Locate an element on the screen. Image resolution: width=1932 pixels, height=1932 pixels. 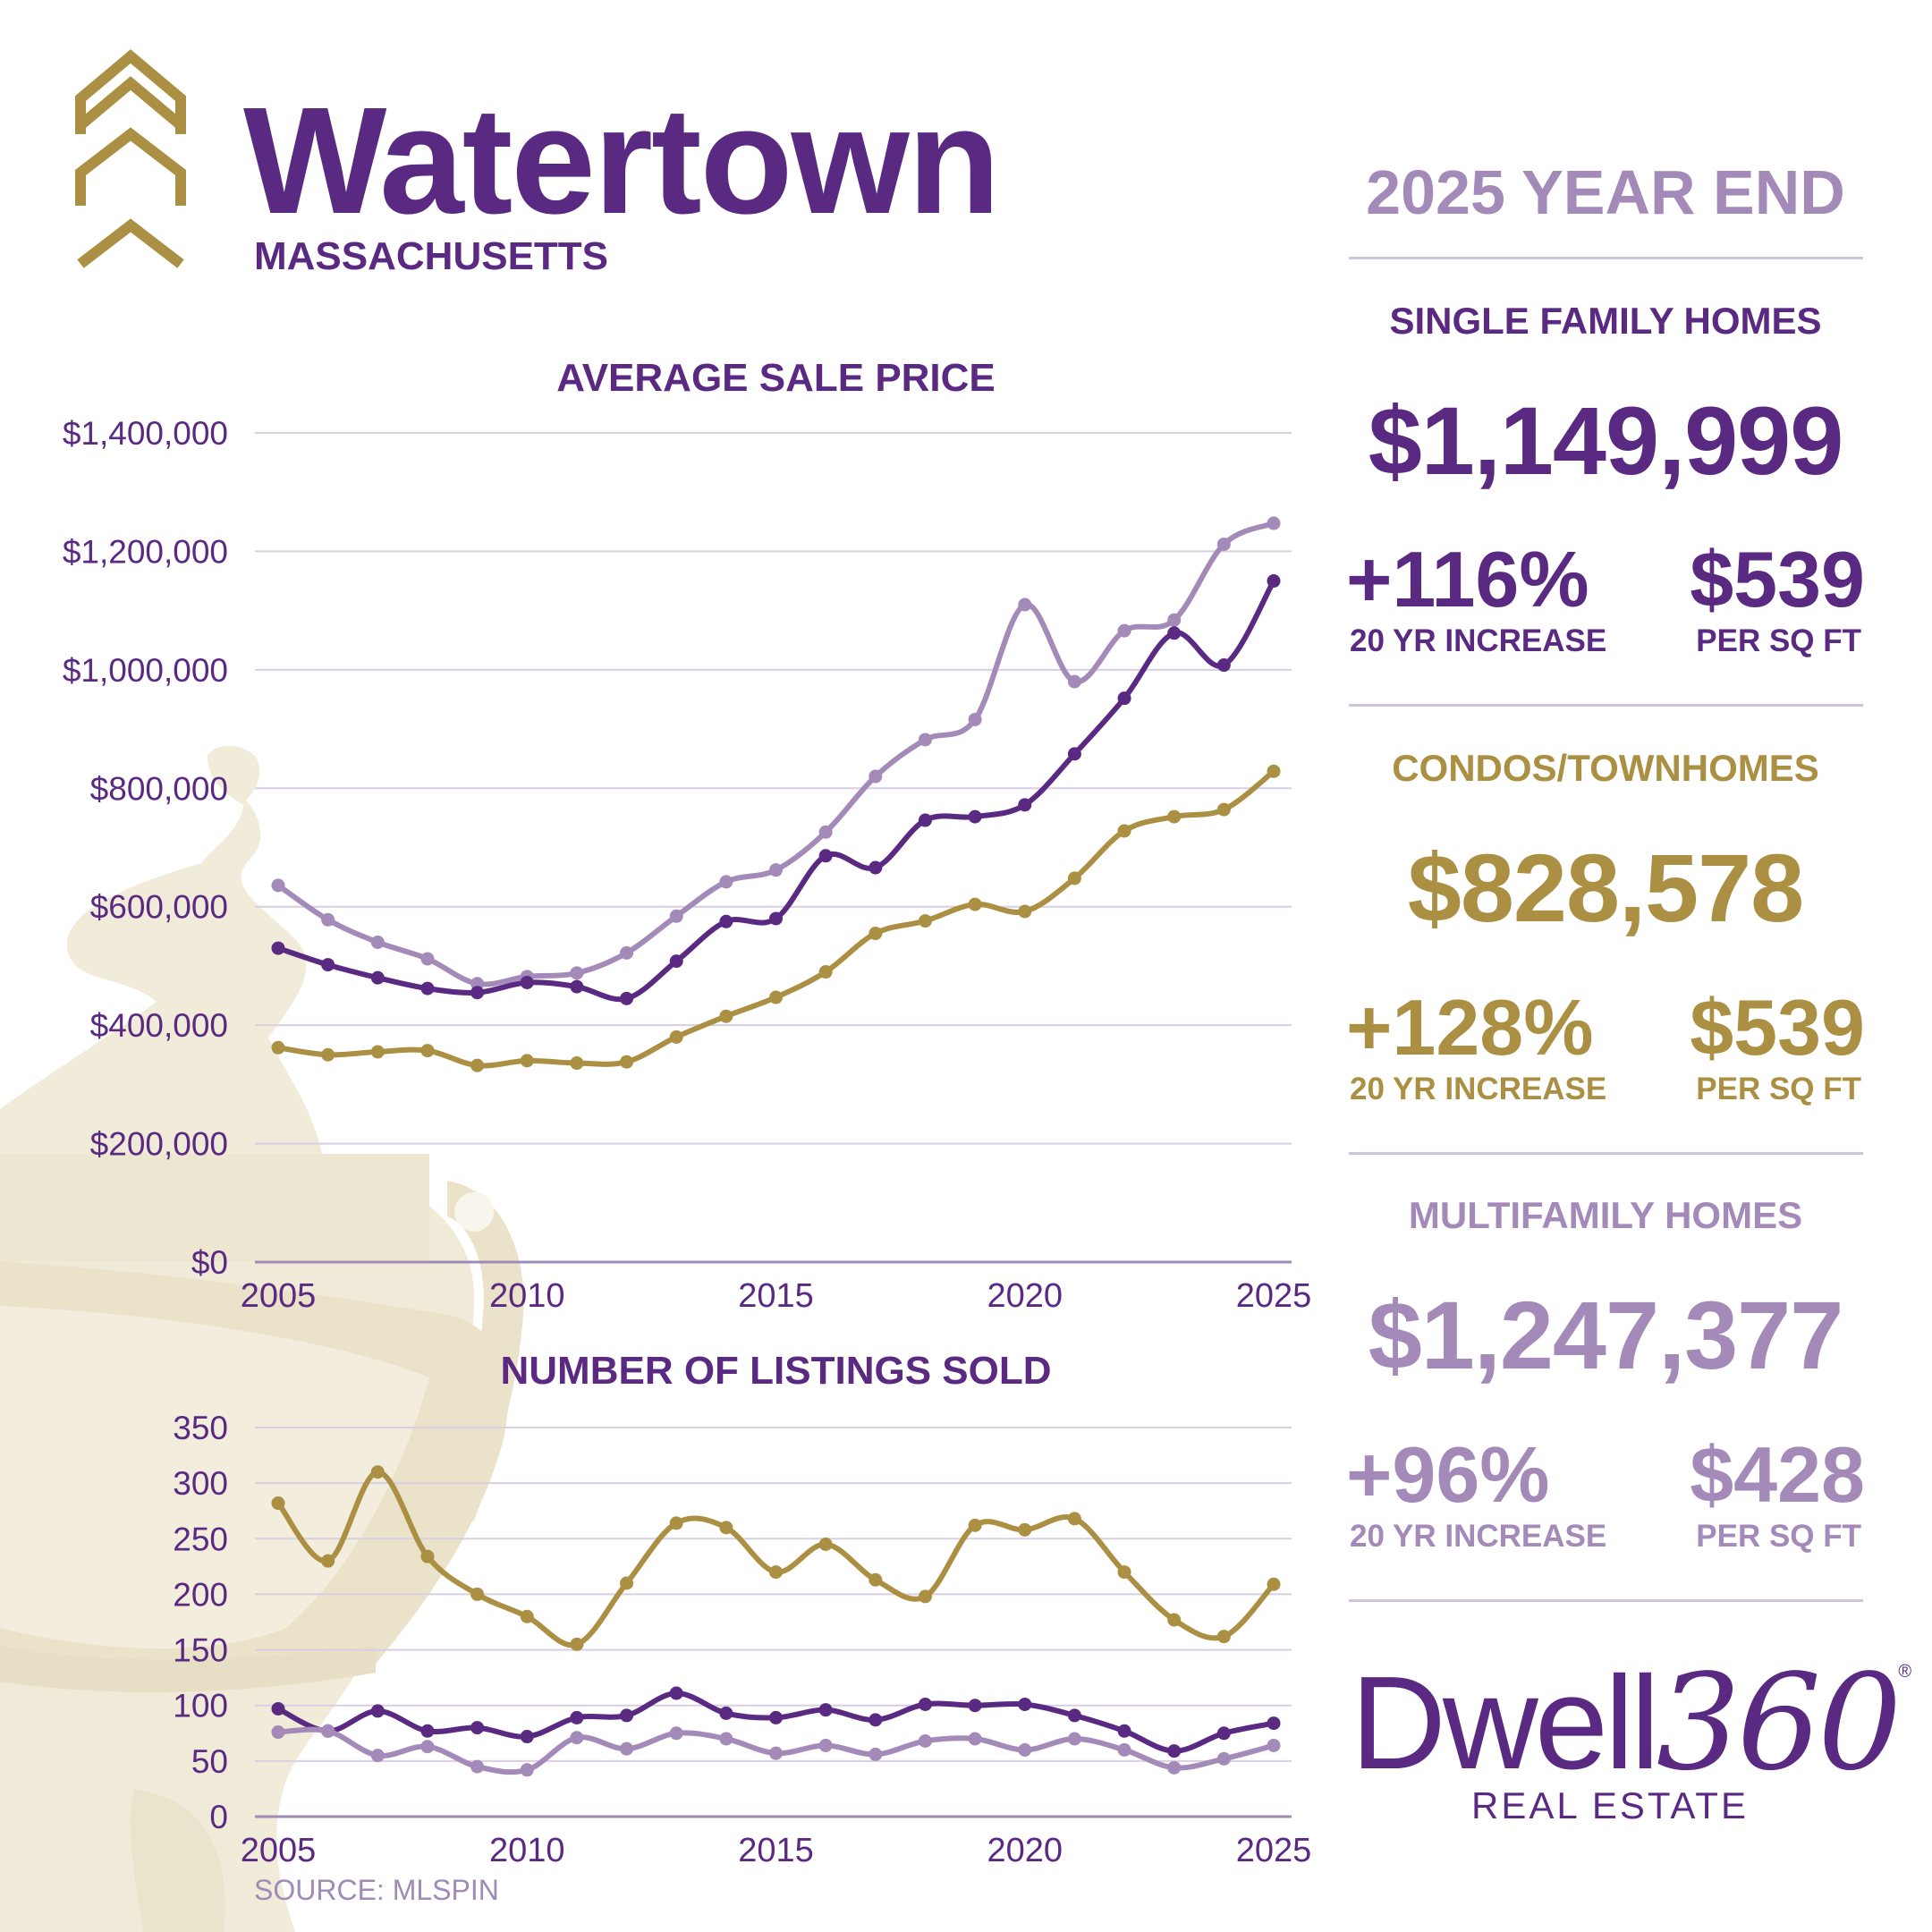
brand-name: Dwell is located at coordinates (1505, 1723).